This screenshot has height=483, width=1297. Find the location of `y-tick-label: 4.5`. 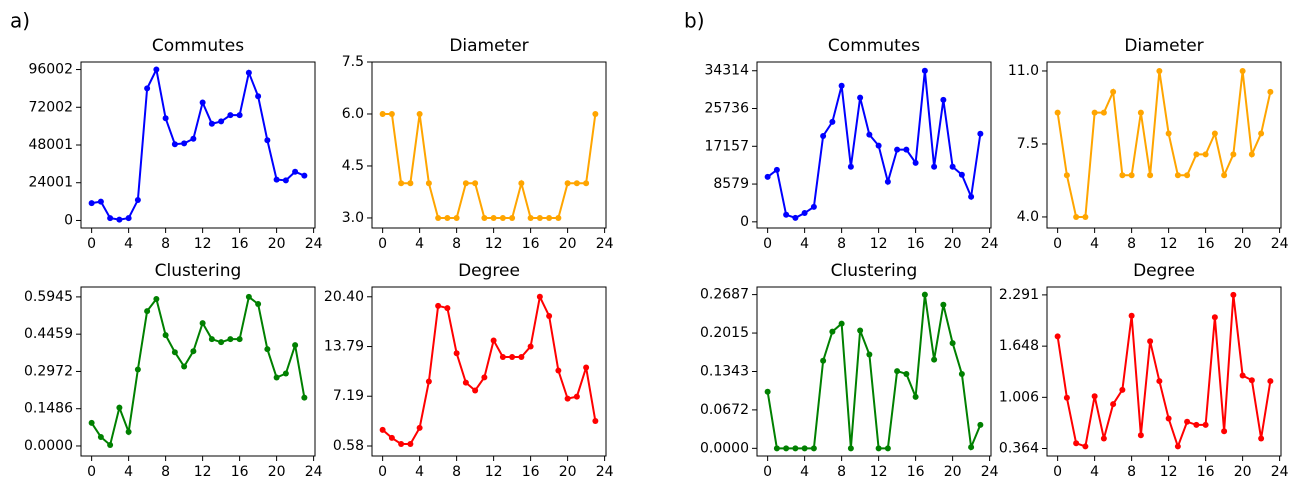

y-tick-label: 4.5 is located at coordinates (353, 166).